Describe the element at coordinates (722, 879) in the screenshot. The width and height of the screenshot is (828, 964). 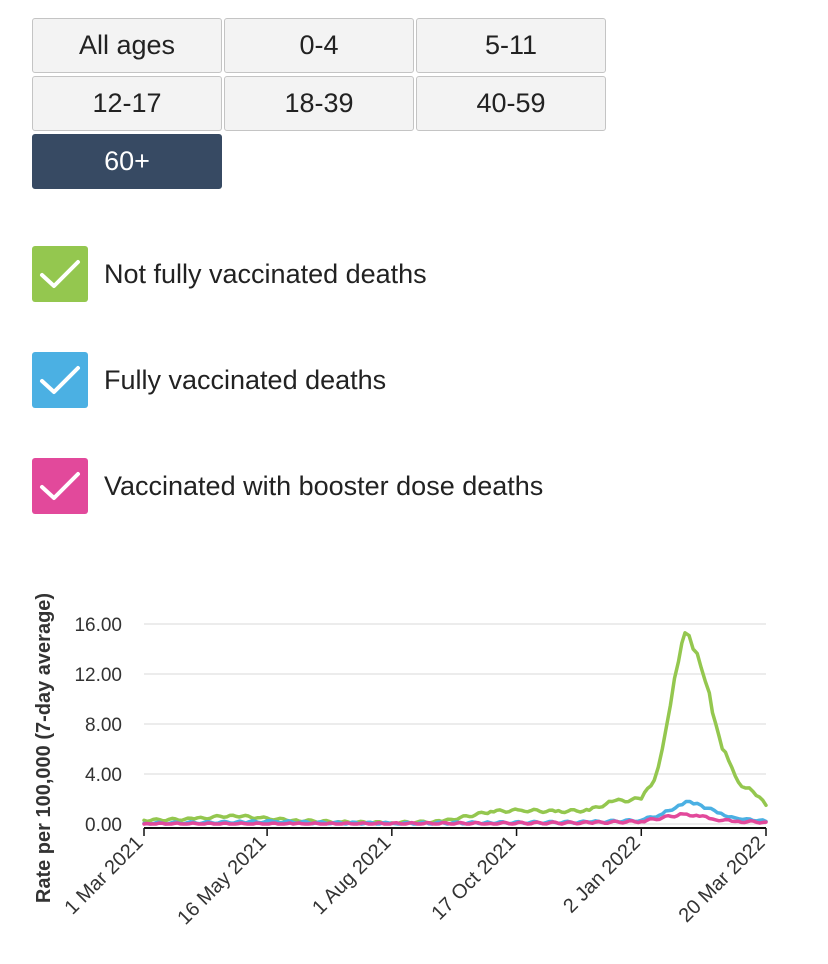
I see `x-tick-label: 20 Mar 2022` at that location.